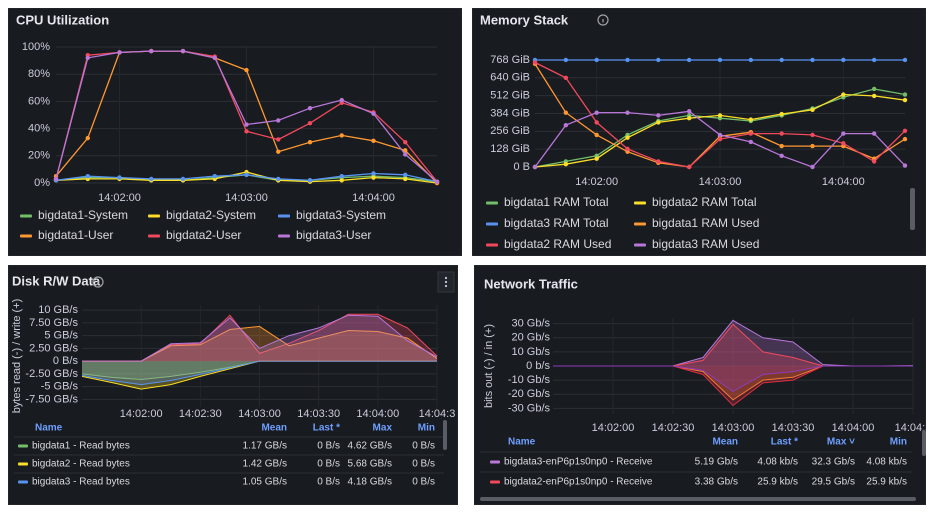 The image size is (936, 516). Describe the element at coordinates (556, 202) in the screenshot. I see `legend-label: bigdata1 RAM Total` at that location.